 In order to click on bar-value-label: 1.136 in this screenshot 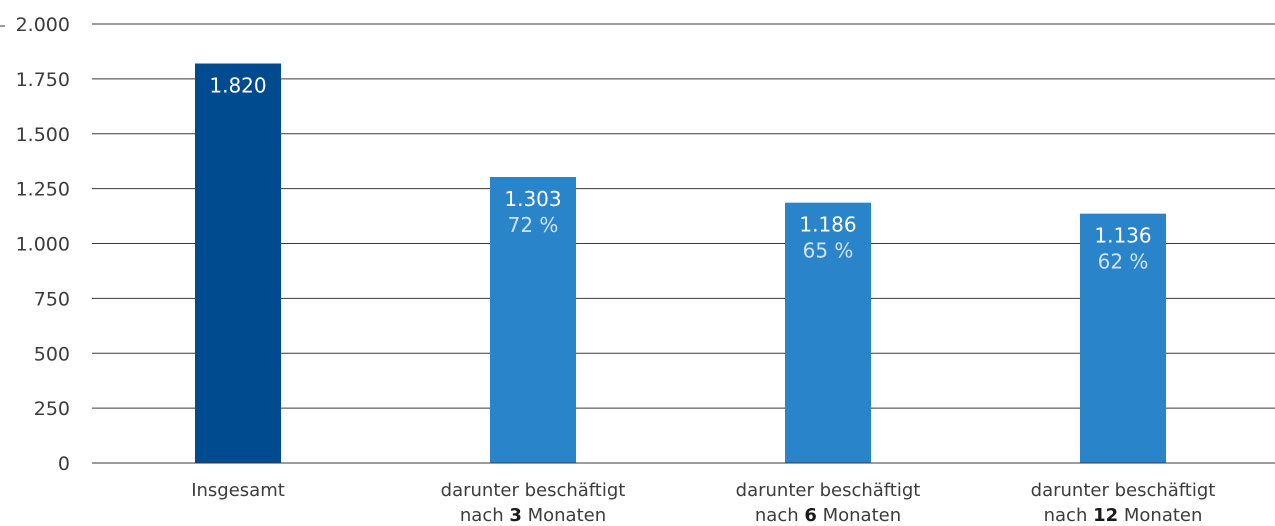, I will do `click(1122, 236)`.